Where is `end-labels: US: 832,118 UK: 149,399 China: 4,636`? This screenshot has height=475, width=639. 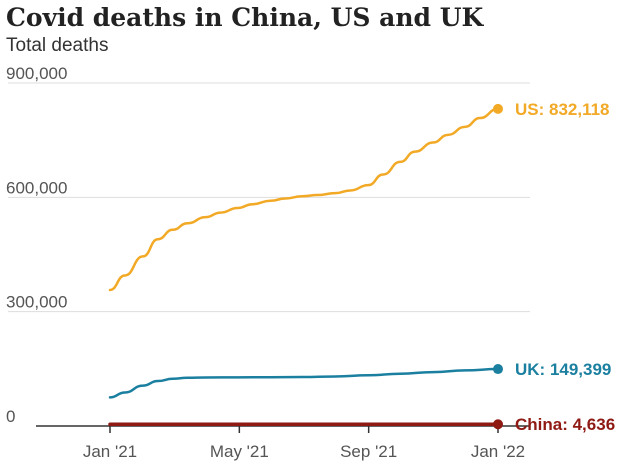
end-labels: US: 832,118 UK: 149,399 China: 4,636 is located at coordinates (565, 267).